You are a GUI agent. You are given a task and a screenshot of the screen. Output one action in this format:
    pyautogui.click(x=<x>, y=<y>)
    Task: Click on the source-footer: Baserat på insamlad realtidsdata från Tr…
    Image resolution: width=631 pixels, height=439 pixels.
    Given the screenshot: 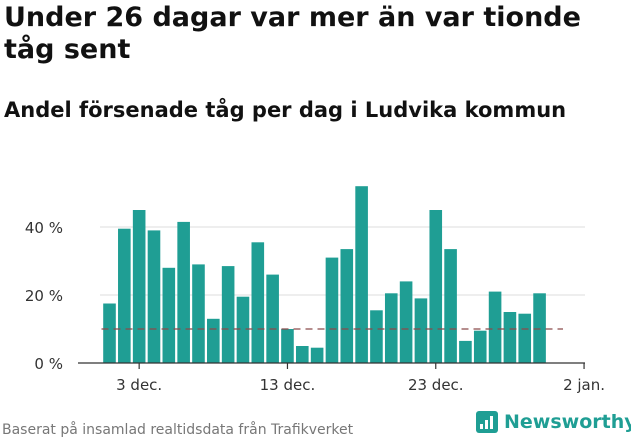 What is the action you would take?
    pyautogui.click(x=178, y=430)
    